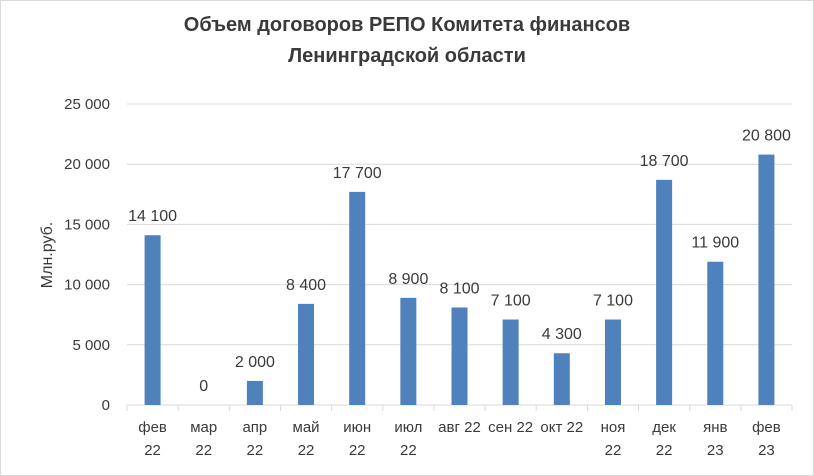  What do you see at coordinates (106, 405) in the screenshot?
I see `y-tick-label: 0` at bounding box center [106, 405].